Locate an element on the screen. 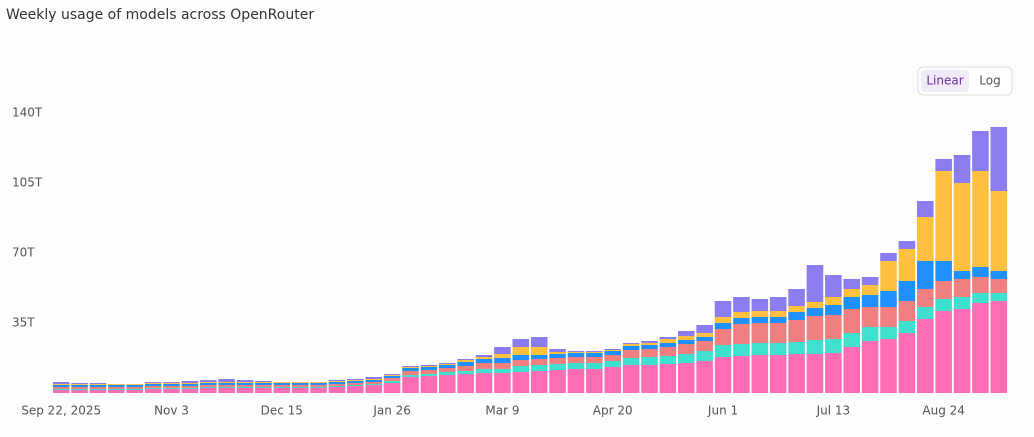  y-tick-label: 35T is located at coordinates (23, 323).